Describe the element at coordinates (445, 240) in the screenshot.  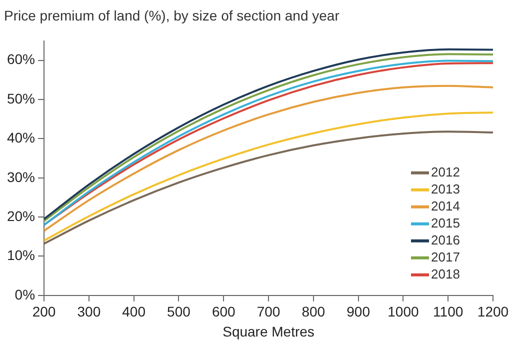
I see `legend-label: 2016` at that location.